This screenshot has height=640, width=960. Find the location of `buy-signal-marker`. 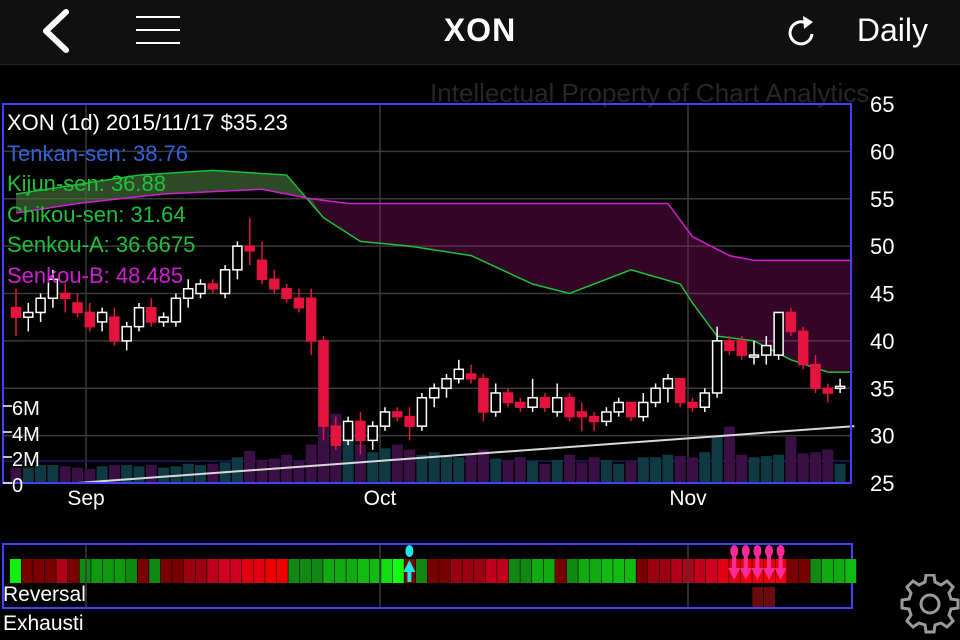

buy-signal-marker is located at coordinates (409, 551).